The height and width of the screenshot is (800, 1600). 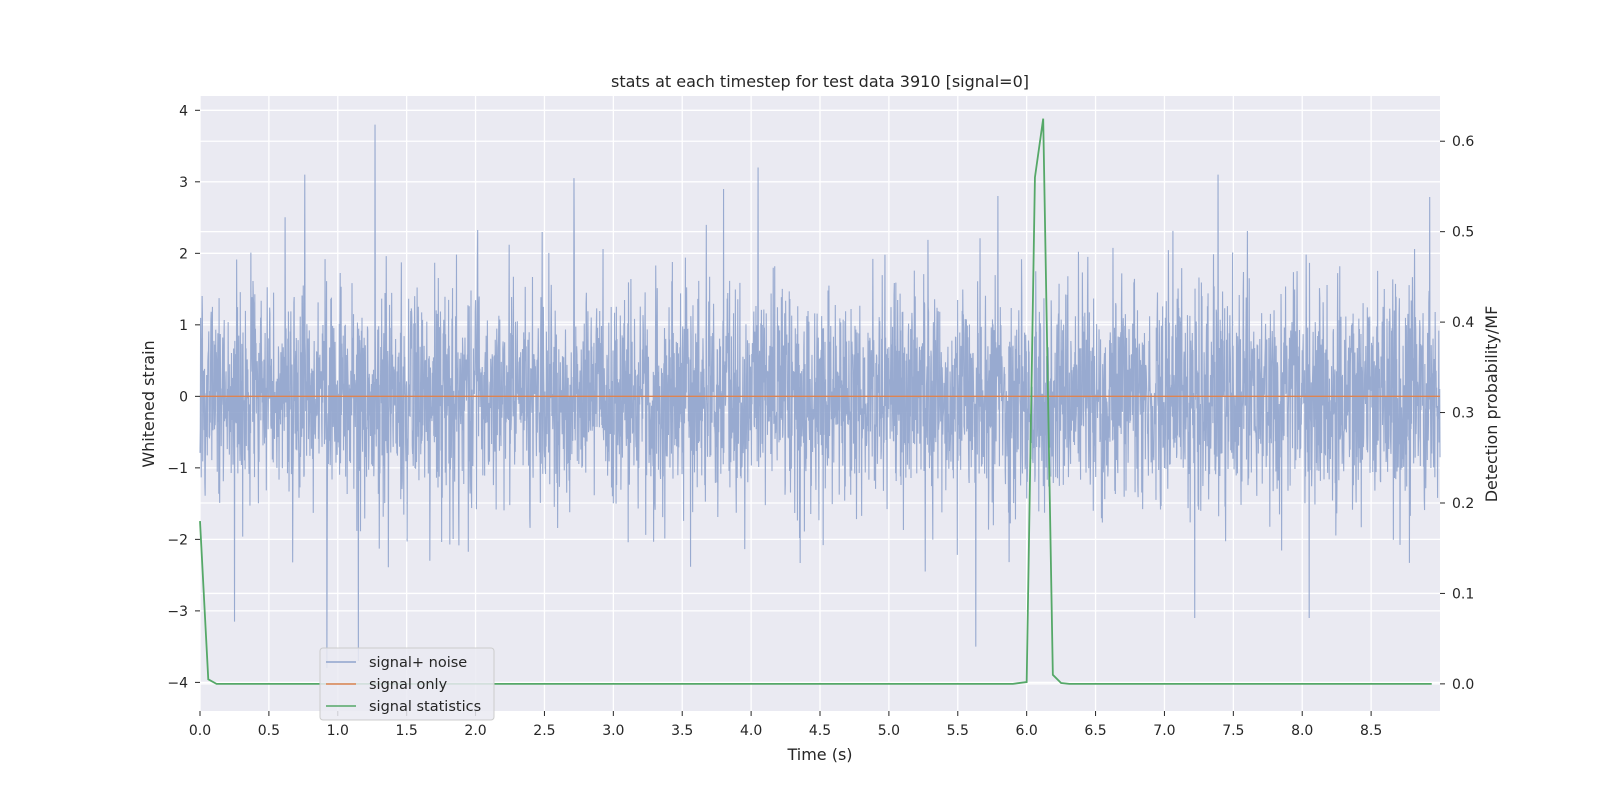 What do you see at coordinates (338, 731) in the screenshot?
I see `x-tick-label: 1.0` at bounding box center [338, 731].